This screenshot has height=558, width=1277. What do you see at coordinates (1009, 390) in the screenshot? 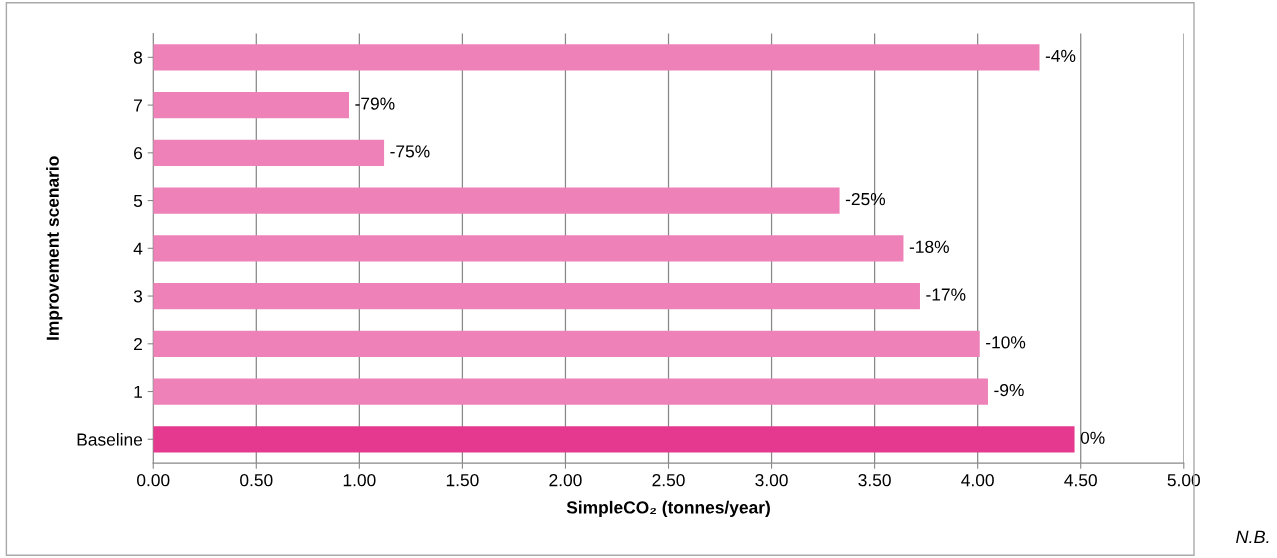
I see `annotation: -9%` at bounding box center [1009, 390].